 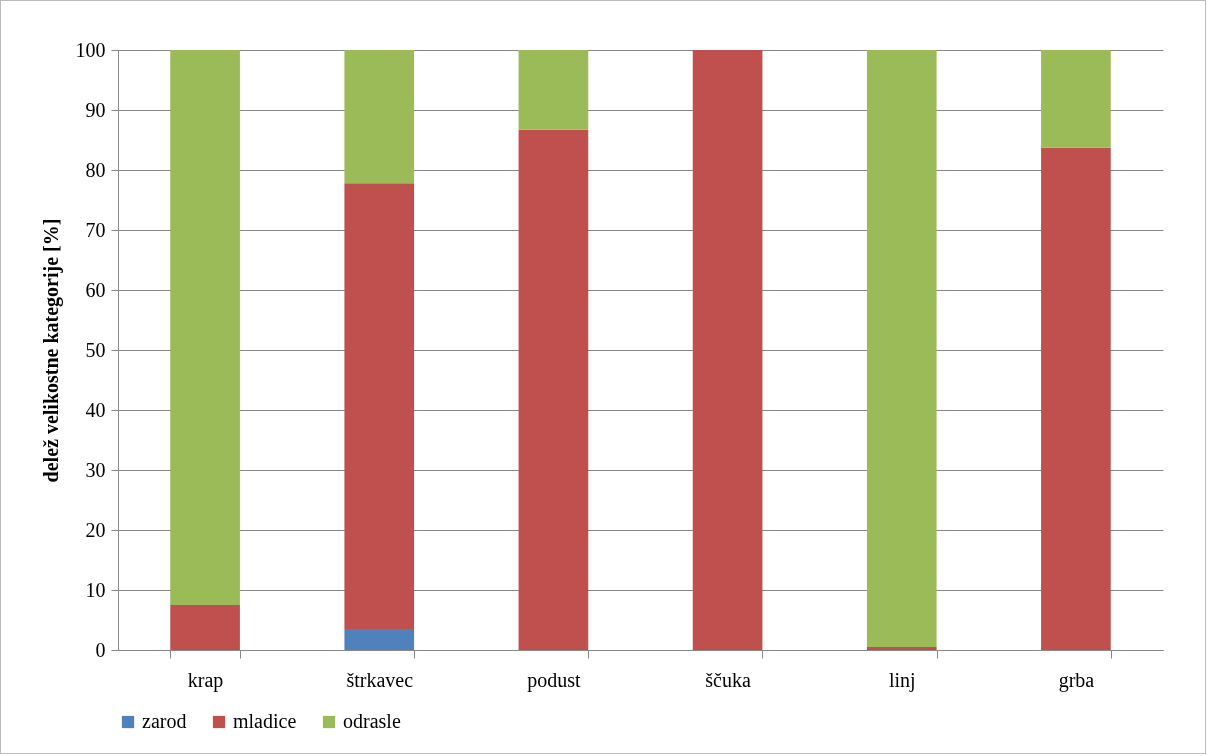 What do you see at coordinates (51, 350) in the screenshot?
I see `y-axis-title: delež velikostne kategorije [%]` at bounding box center [51, 350].